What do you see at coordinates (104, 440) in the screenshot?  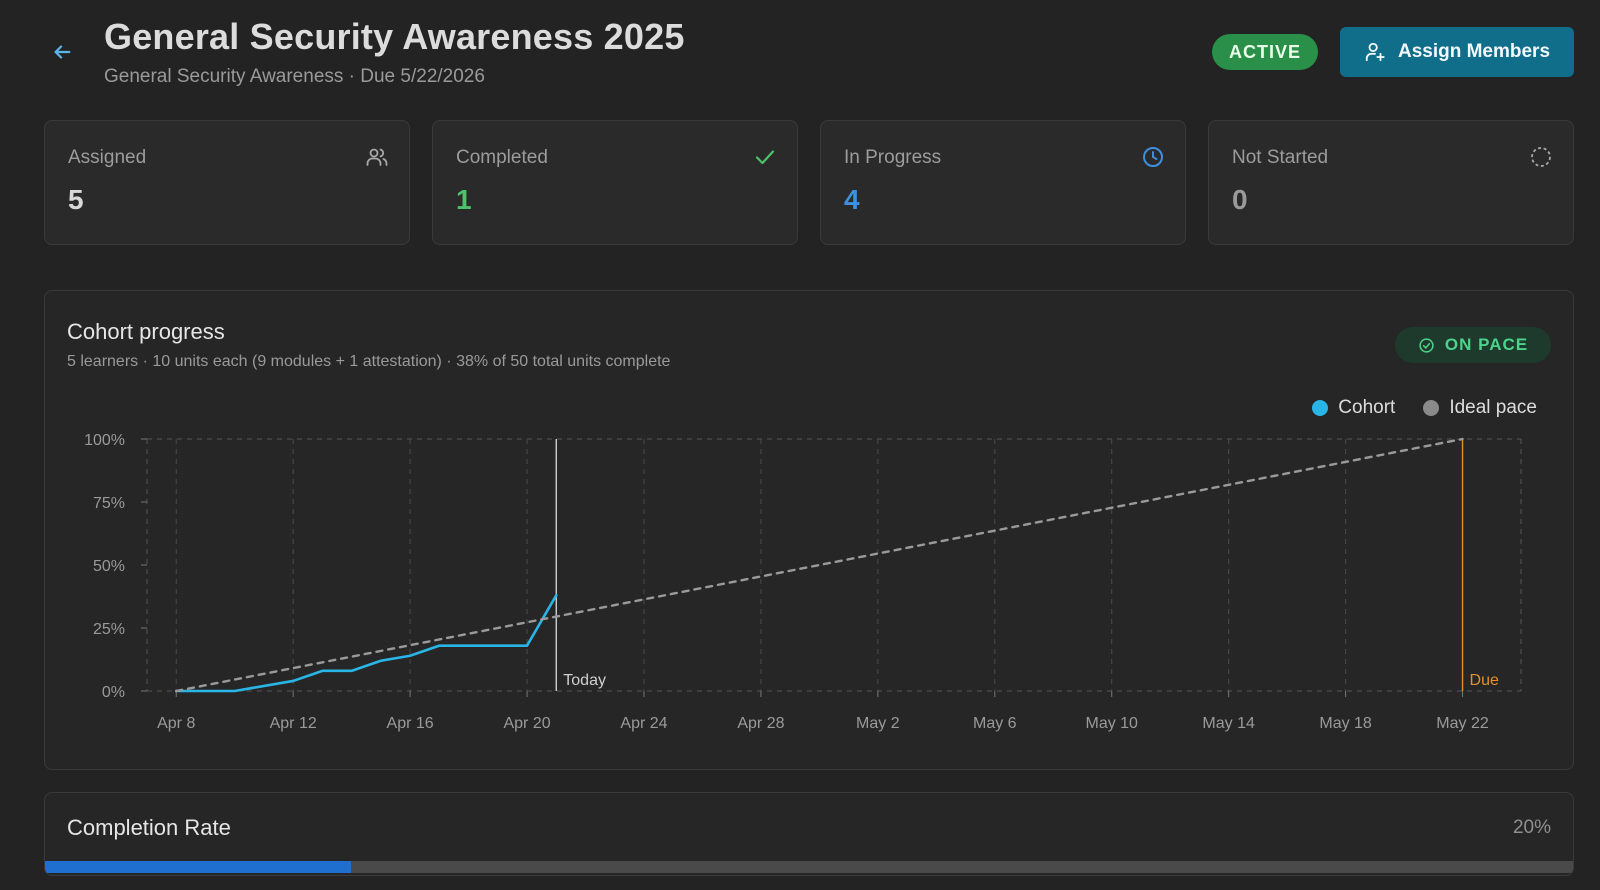 I see `y-tick-label: 100%` at bounding box center [104, 440].